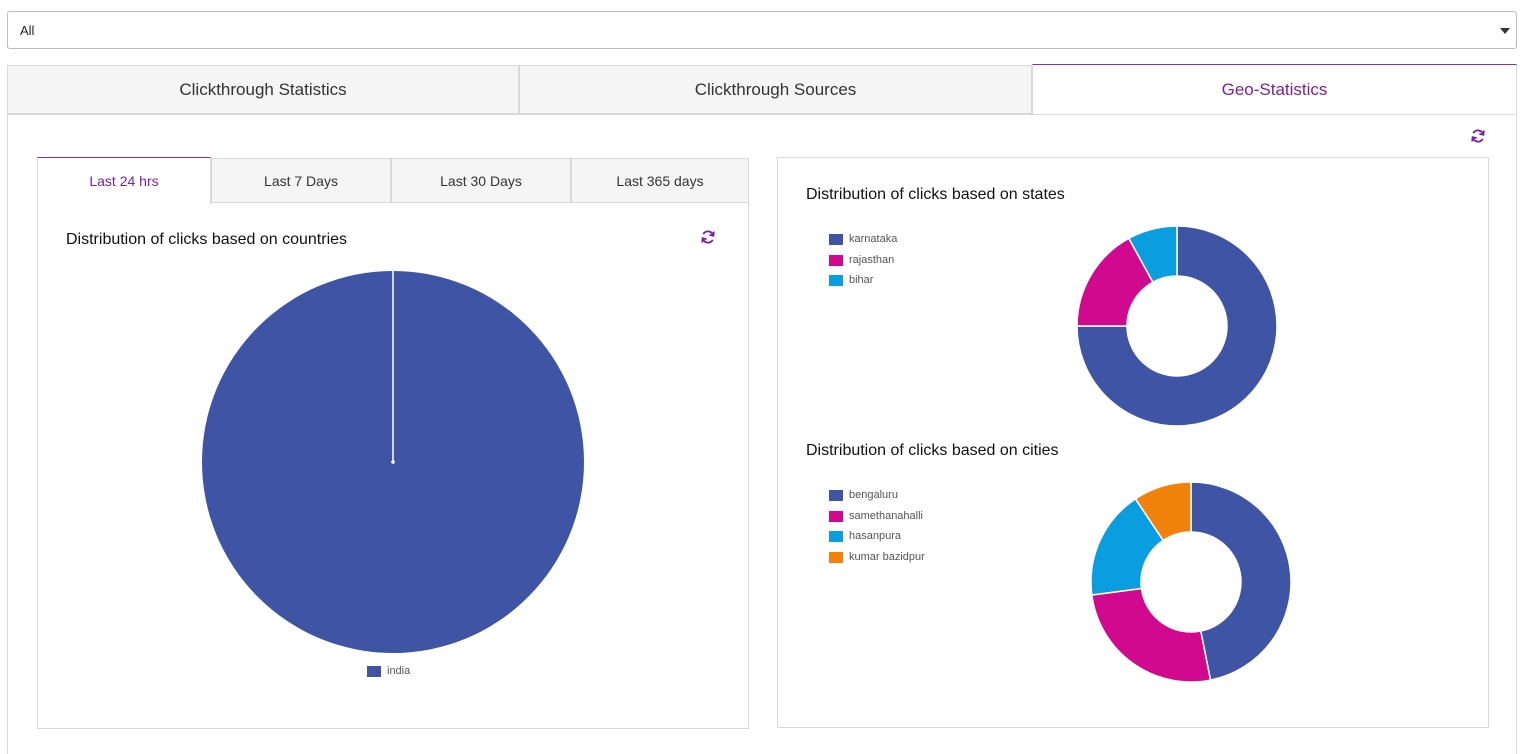 Image resolution: width=1527 pixels, height=754 pixels. What do you see at coordinates (886, 516) in the screenshot?
I see `legend-label: samethanahalli` at bounding box center [886, 516].